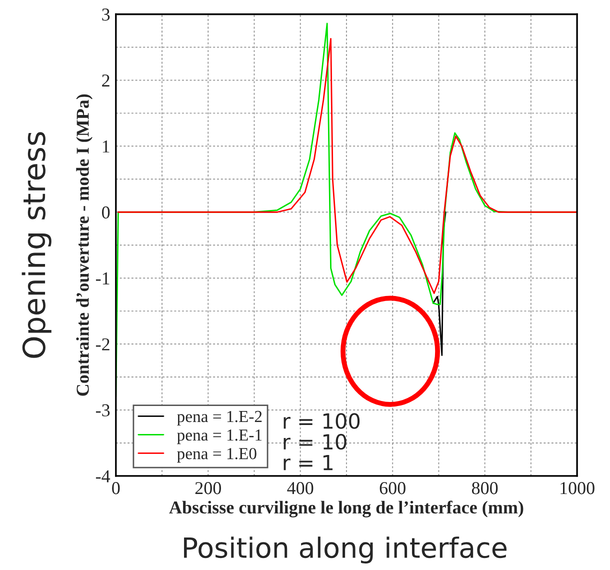  Describe the element at coordinates (322, 421) in the screenshot. I see `annotation: r = 100` at that location.